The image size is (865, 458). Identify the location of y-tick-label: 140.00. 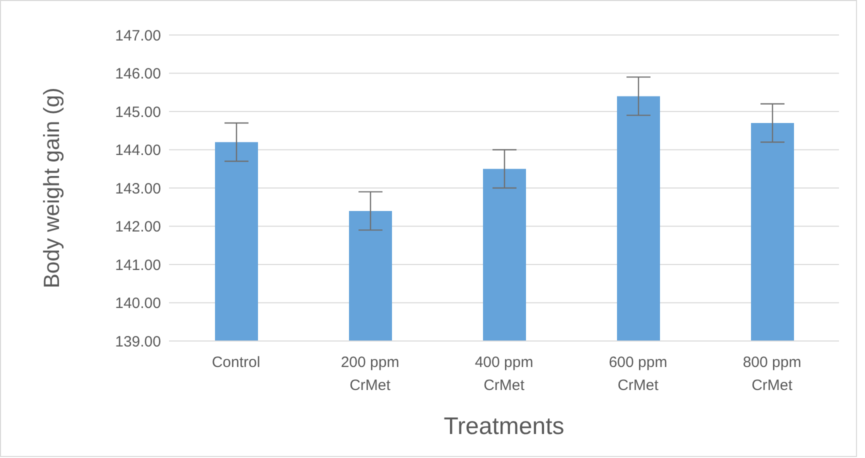
(138, 303).